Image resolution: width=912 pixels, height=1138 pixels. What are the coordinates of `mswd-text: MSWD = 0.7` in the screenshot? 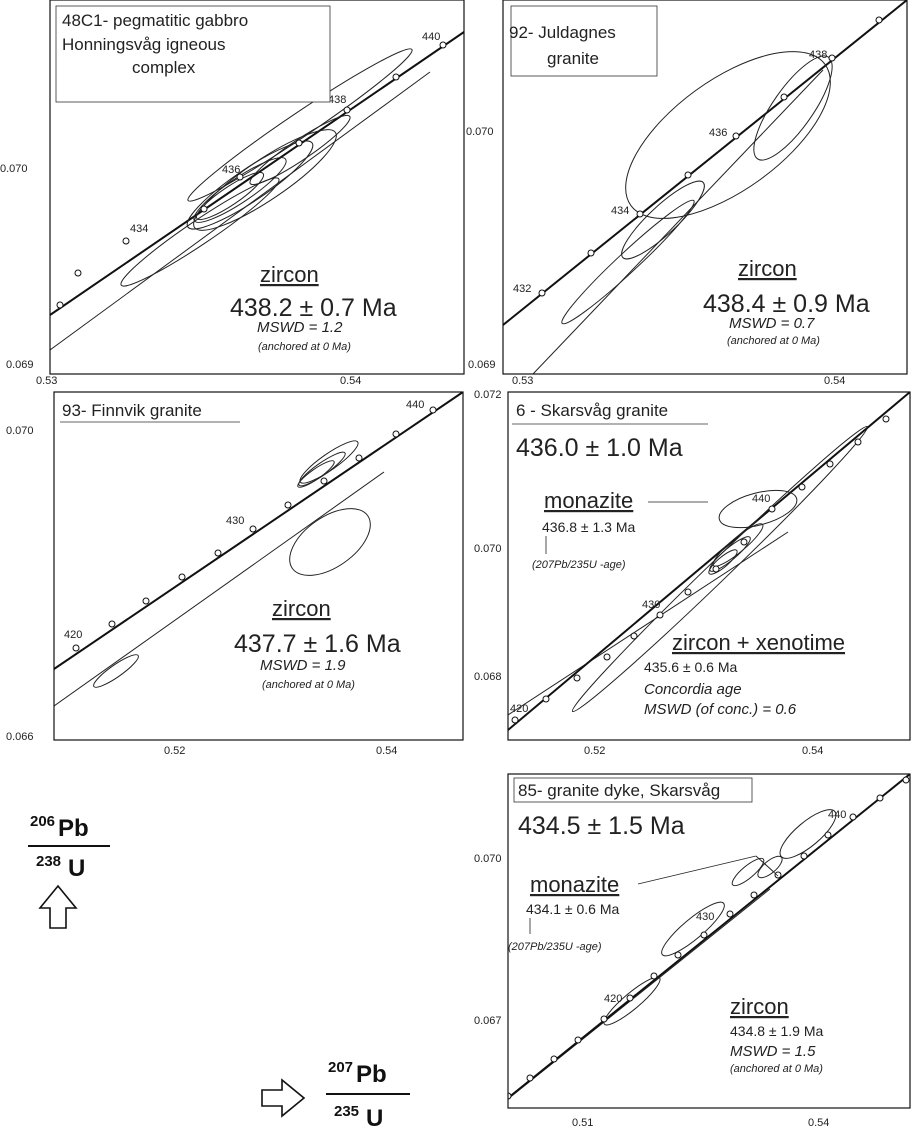 It's located at (772, 323).